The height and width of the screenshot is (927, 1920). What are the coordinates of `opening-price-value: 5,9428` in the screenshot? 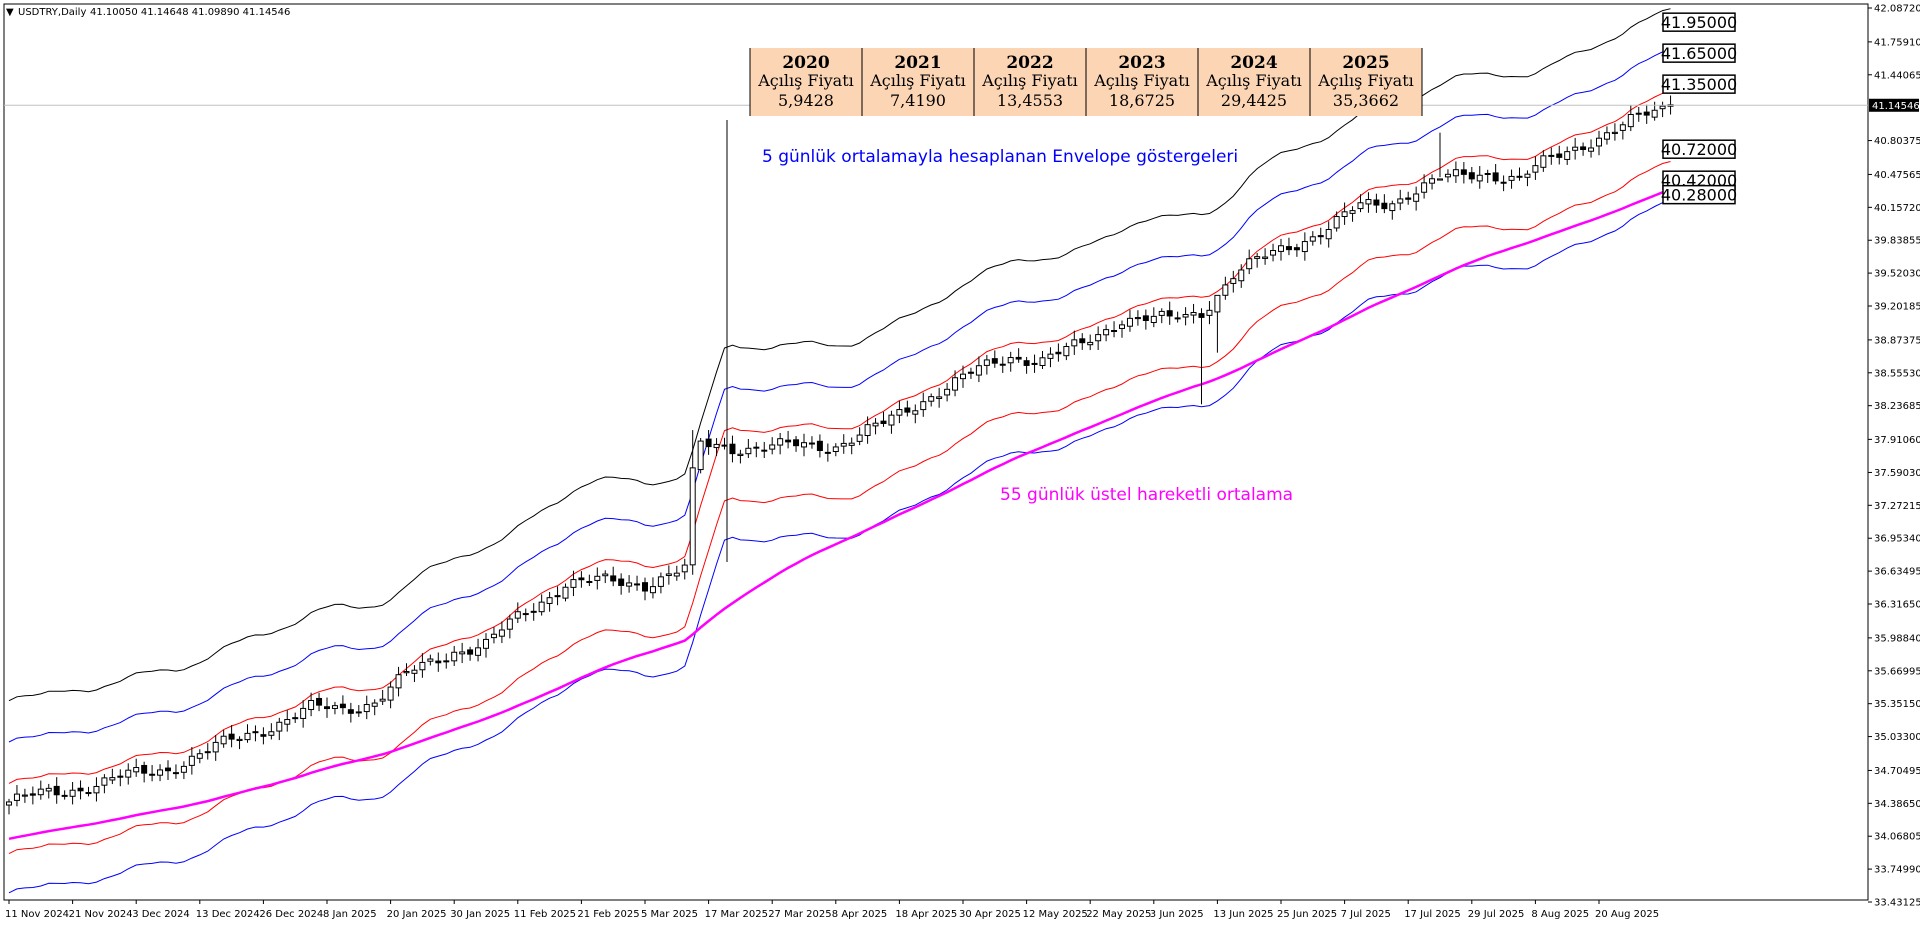 It's located at (806, 100).